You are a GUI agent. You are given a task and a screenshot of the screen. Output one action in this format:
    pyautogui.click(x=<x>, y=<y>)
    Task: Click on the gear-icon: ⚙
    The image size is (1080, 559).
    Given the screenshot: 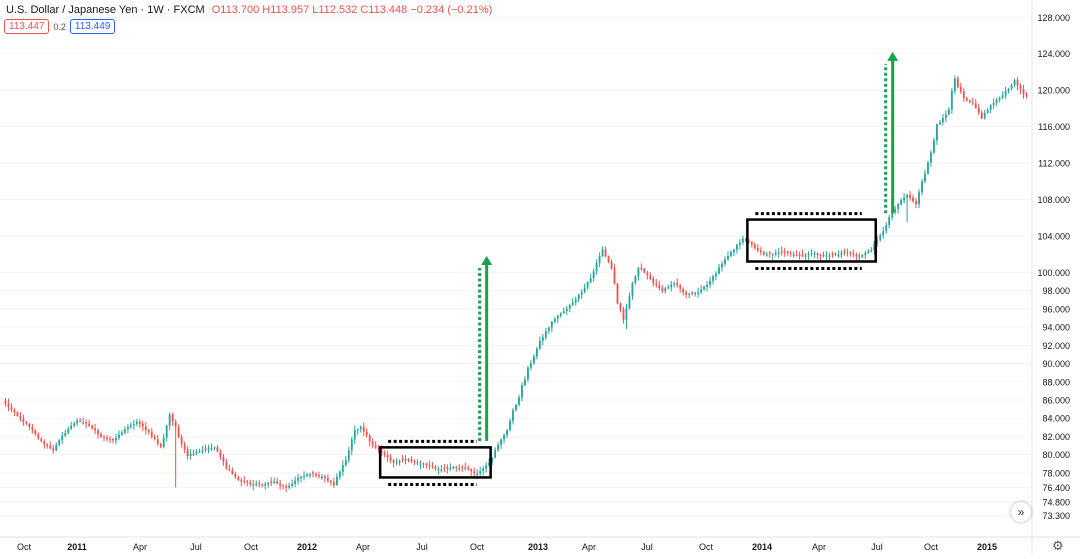 What is the action you would take?
    pyautogui.click(x=1058, y=545)
    